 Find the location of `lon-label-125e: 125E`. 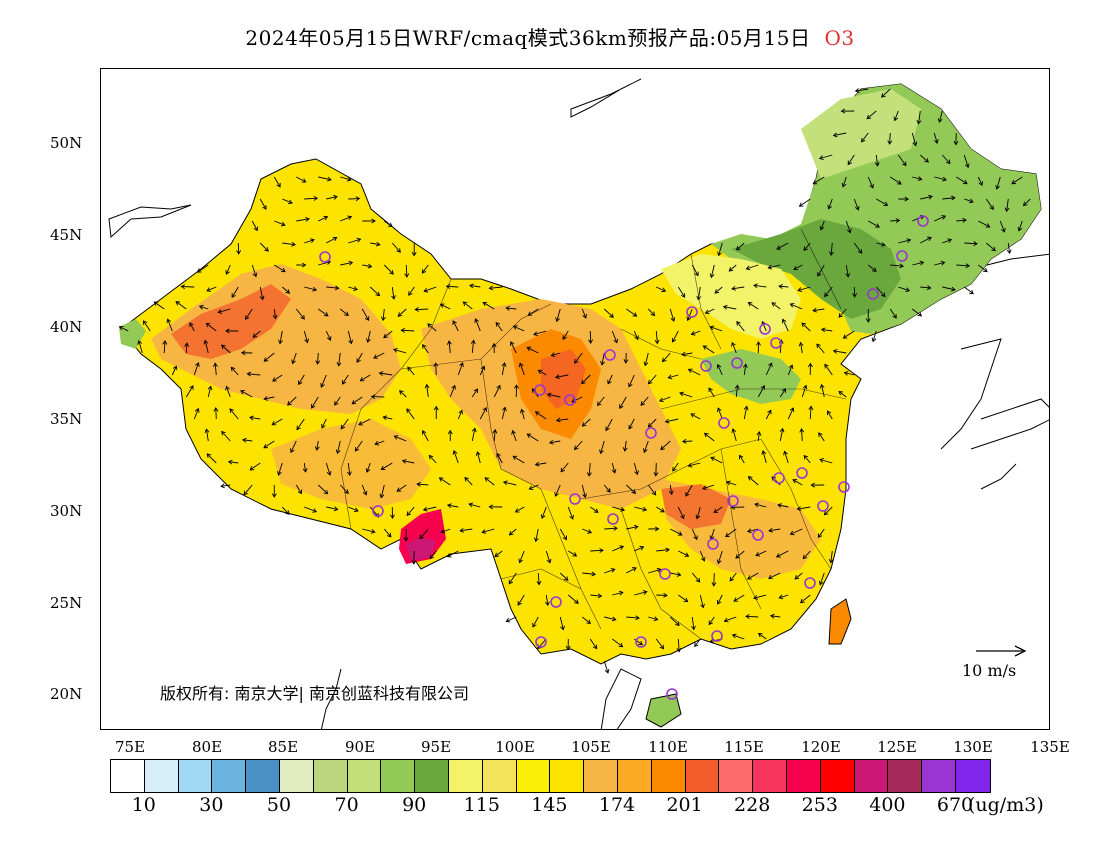

lon-label-125e: 125E is located at coordinates (897, 747).